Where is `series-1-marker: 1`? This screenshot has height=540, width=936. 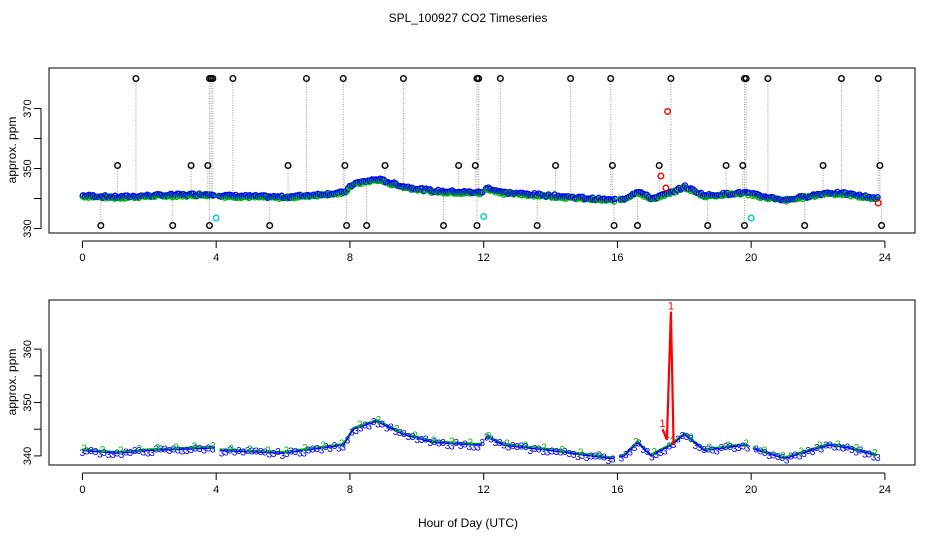
series-1-marker: 1 is located at coordinates (674, 440).